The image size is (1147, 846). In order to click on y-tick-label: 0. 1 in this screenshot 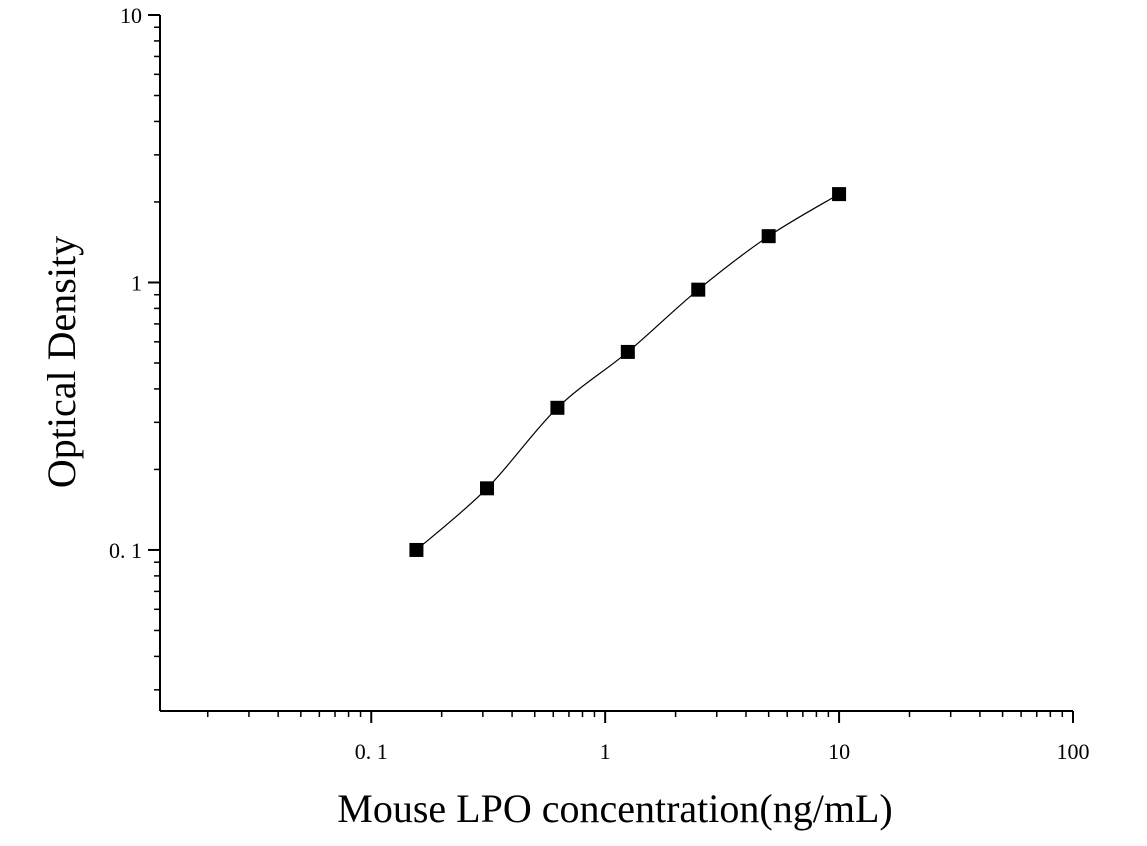, I will do `click(125, 550)`.